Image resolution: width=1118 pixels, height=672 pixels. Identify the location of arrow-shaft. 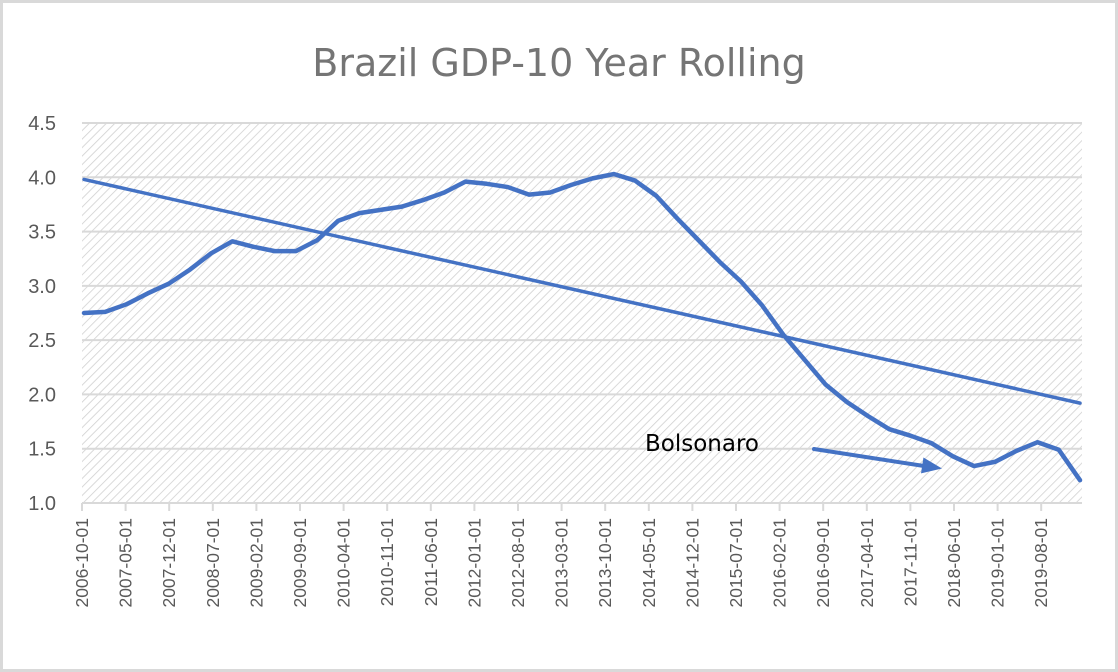
(869, 457).